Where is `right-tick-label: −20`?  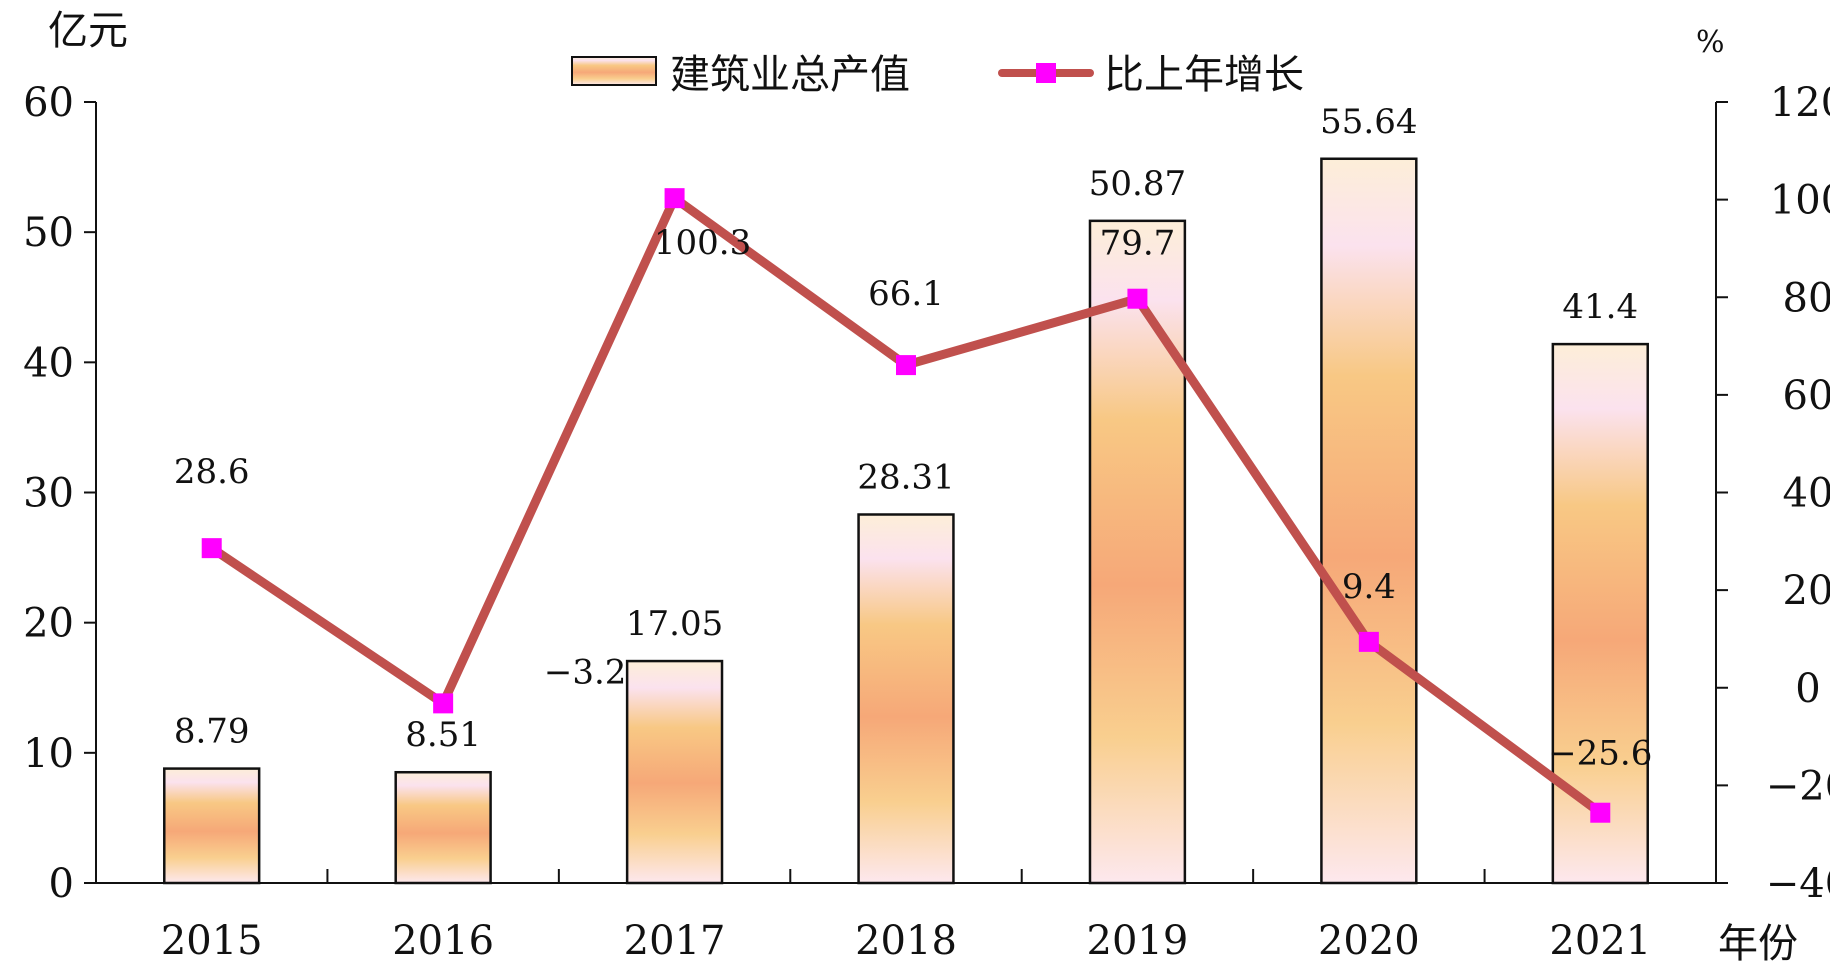
right-tick-label: −20 is located at coordinates (1798, 786).